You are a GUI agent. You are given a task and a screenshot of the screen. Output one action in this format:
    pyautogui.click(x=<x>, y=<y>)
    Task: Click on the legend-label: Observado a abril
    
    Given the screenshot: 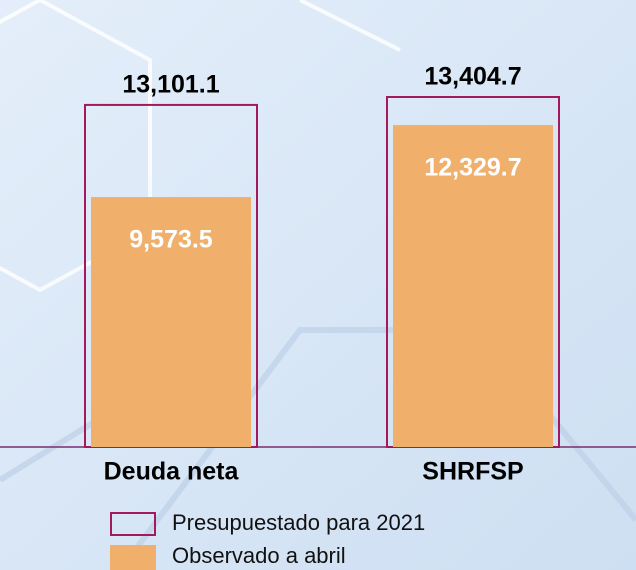 What is the action you would take?
    pyautogui.click(x=259, y=555)
    